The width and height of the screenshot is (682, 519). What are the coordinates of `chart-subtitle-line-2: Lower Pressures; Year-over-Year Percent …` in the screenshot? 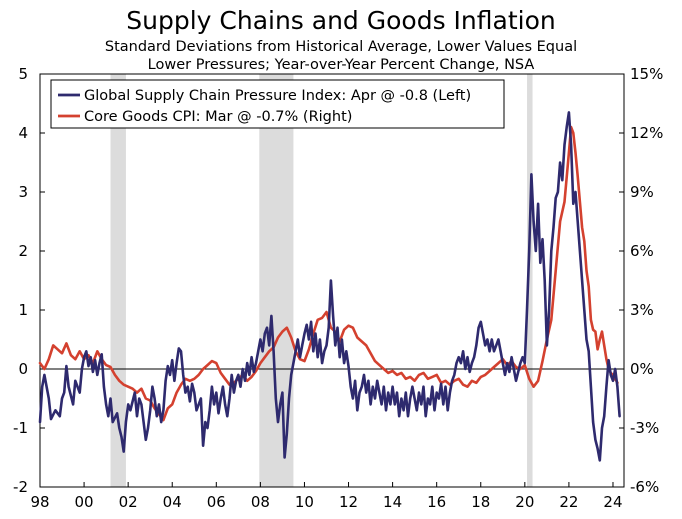 It's located at (341, 65).